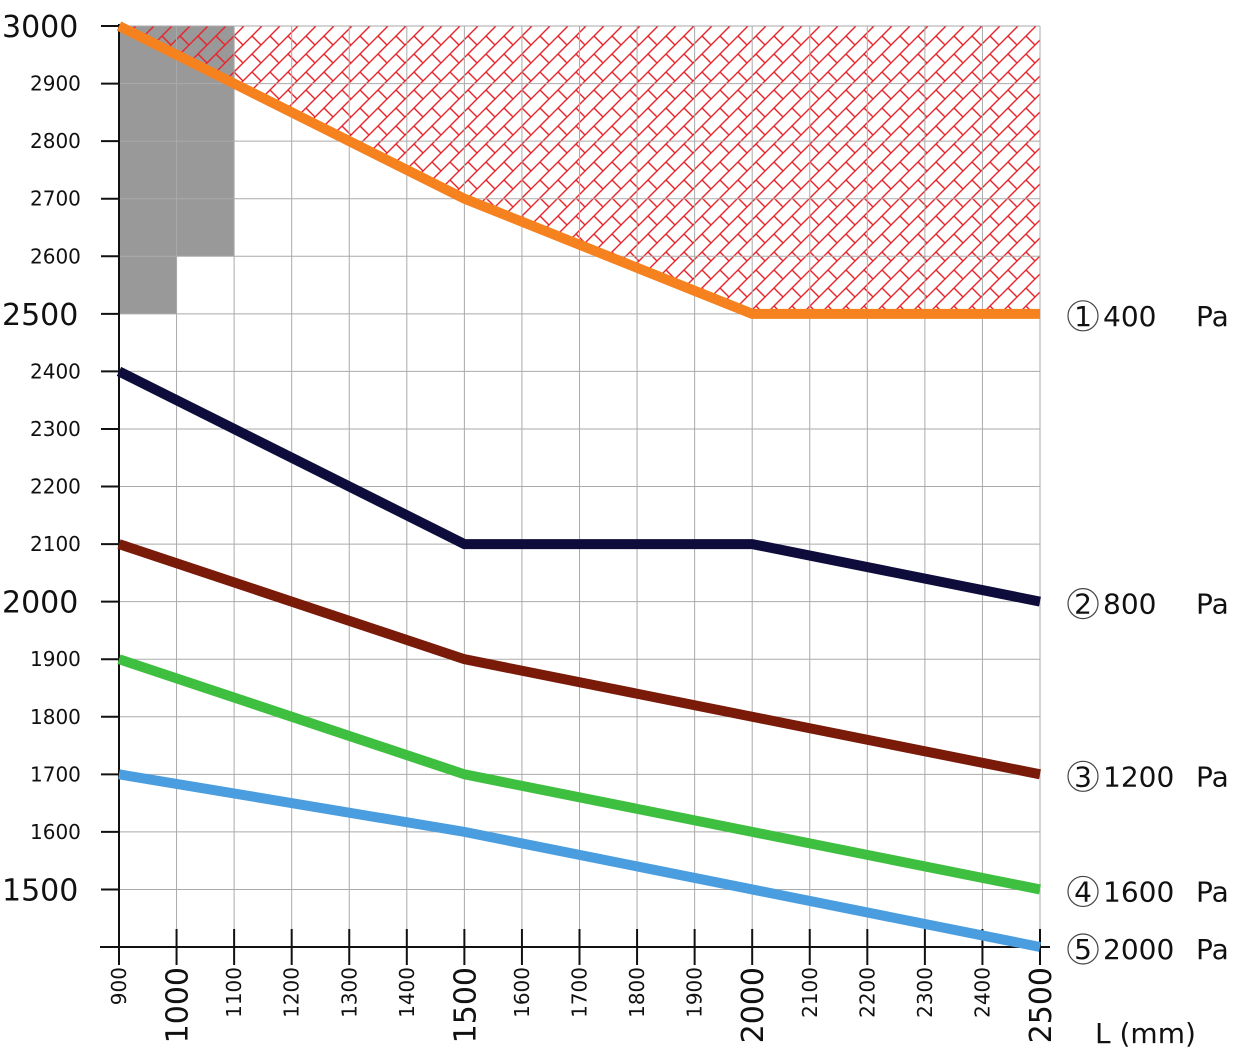  I want to click on x-tick-label: 1300, so click(349, 992).